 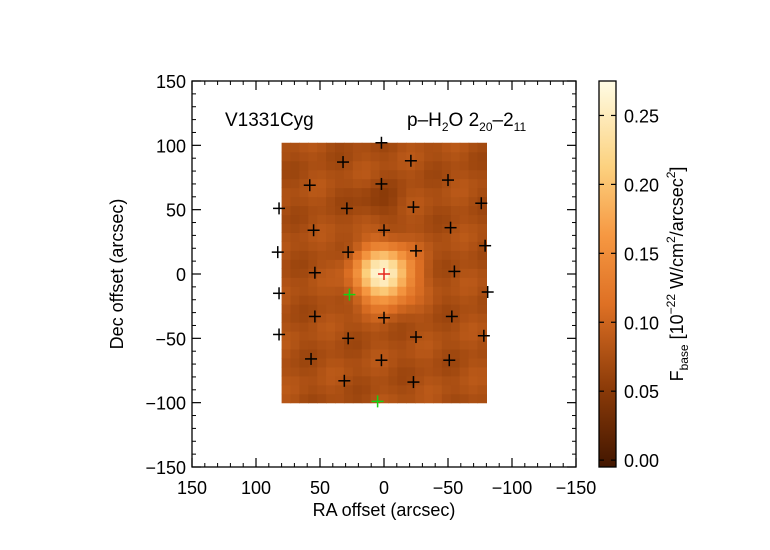 What do you see at coordinates (424, 120) in the screenshot?
I see `line-label-species: p–H` at bounding box center [424, 120].